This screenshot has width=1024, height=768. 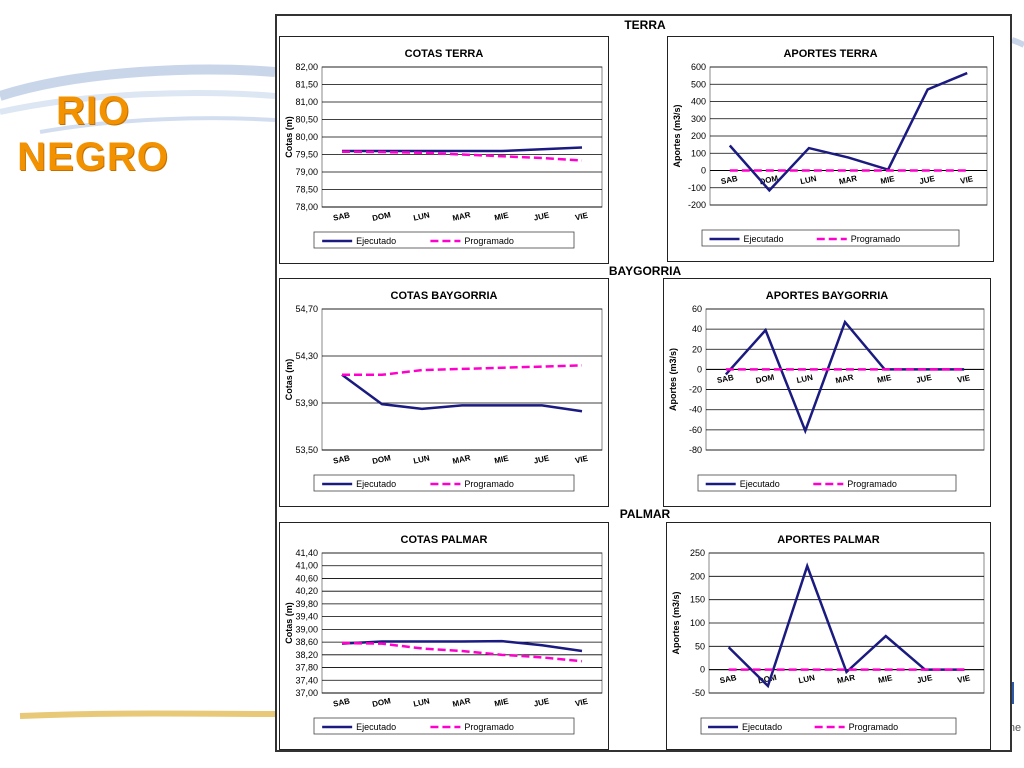 What do you see at coordinates (697, 329) in the screenshot?
I see `y-tick-label: 40` at bounding box center [697, 329].